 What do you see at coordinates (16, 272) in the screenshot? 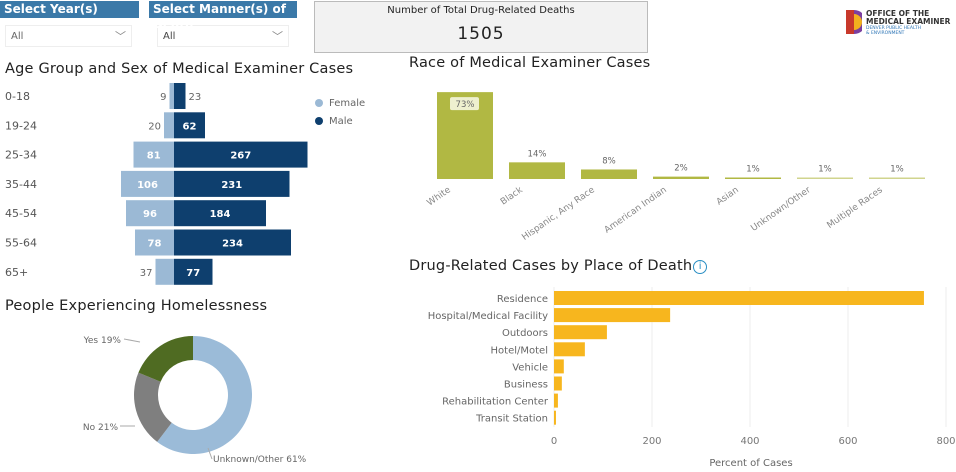
I see `age-label: 65+` at bounding box center [16, 272].